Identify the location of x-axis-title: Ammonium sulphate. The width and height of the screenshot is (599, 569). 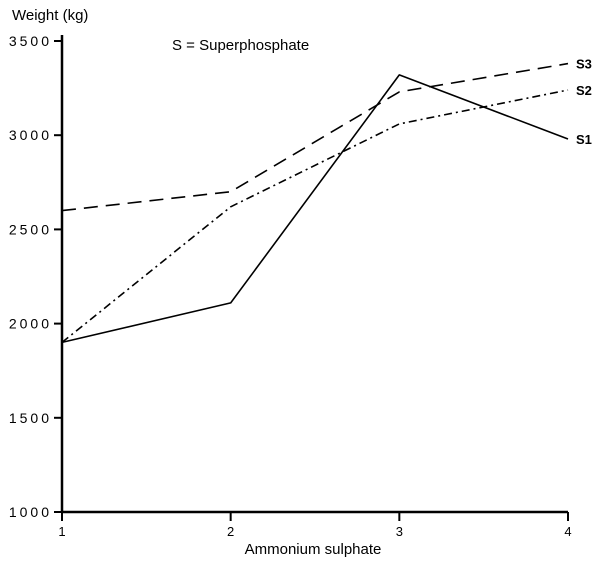
(313, 549).